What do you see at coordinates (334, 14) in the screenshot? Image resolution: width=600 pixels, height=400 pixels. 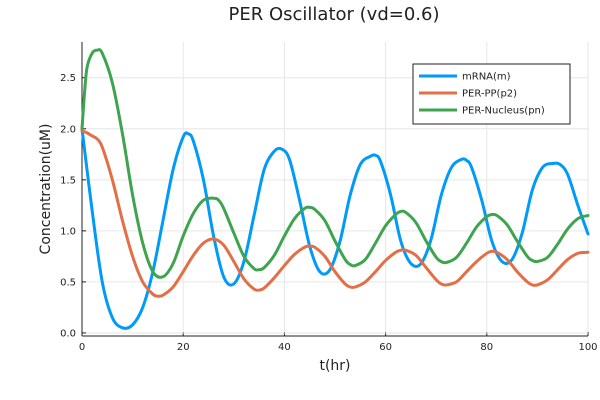 I see `chart-title: PER Oscillator (vd=0.6)` at bounding box center [334, 14].